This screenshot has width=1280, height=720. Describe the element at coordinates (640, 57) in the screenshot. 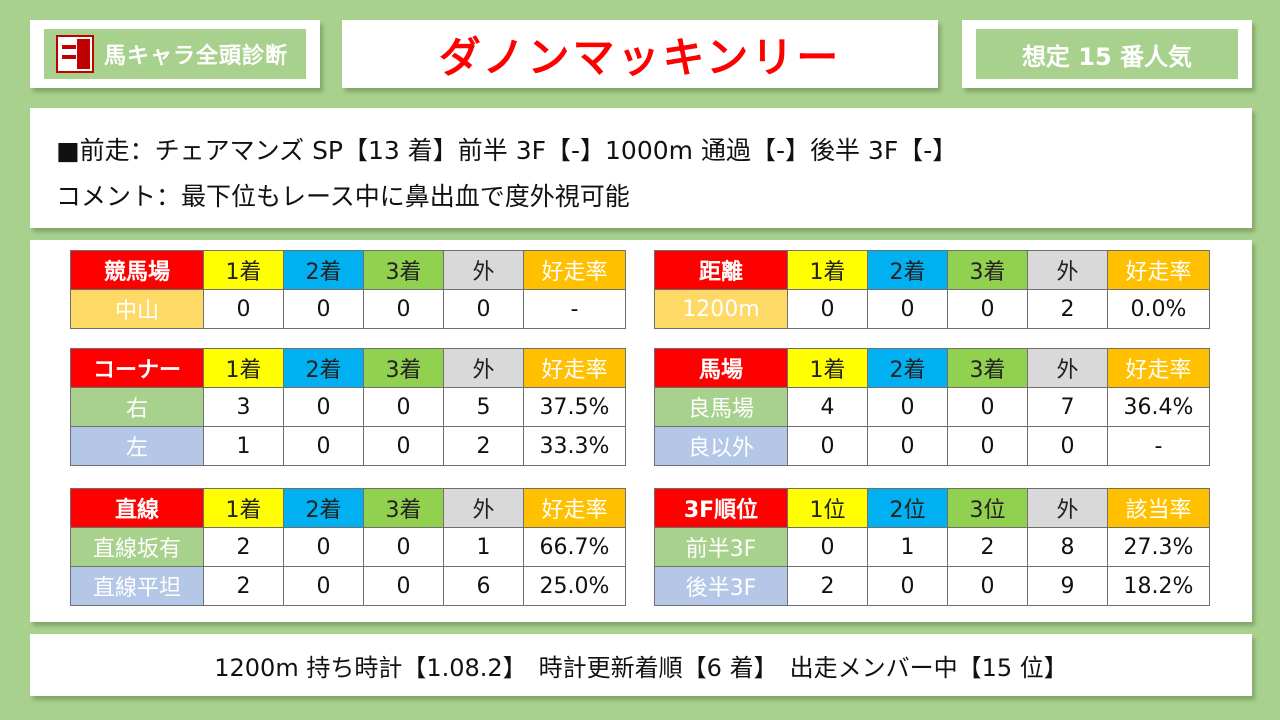

I see `horse-name: ダノンマッキンリー` at that location.